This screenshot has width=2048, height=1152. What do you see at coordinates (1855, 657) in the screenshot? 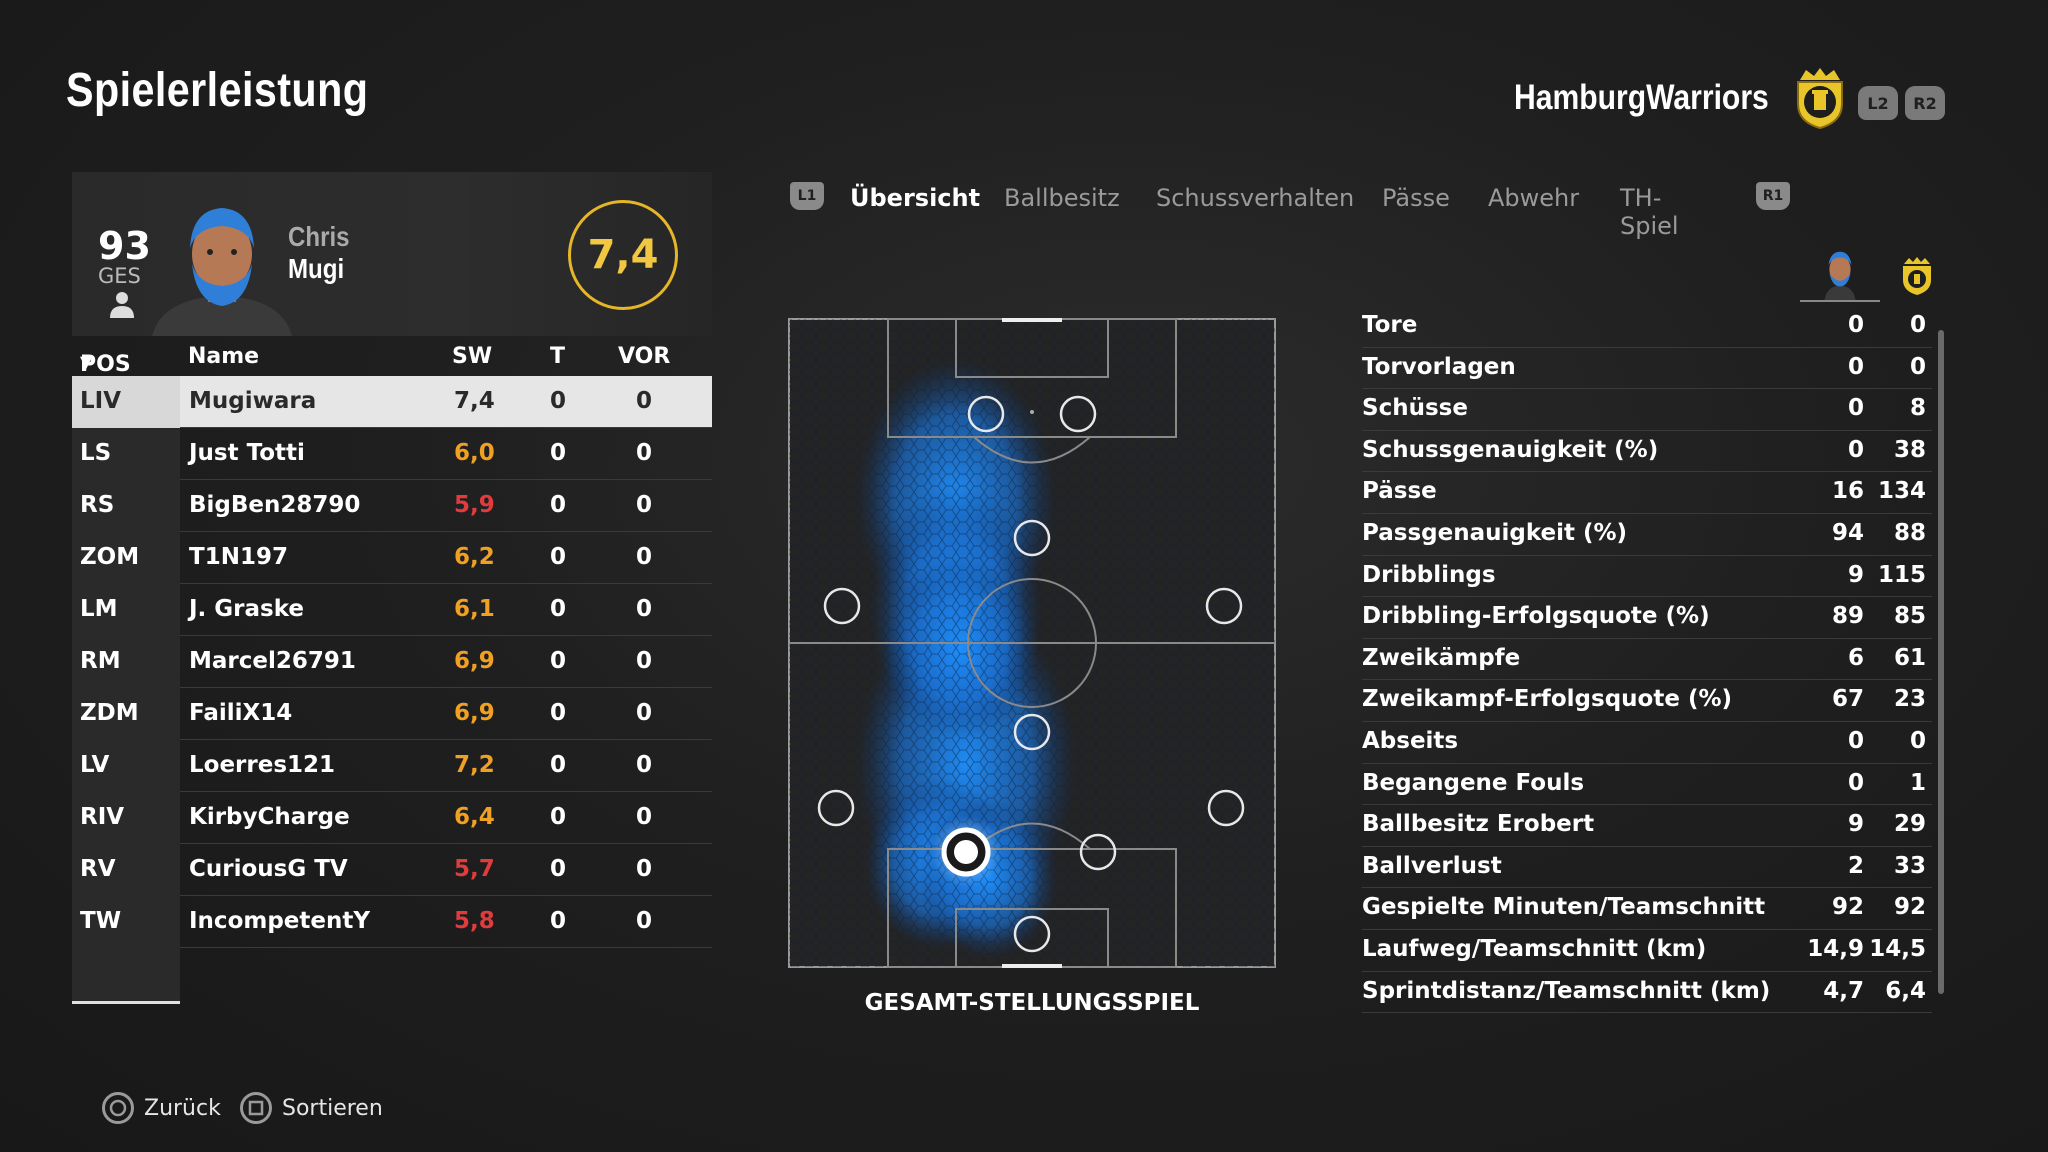
I see `stat-player-value: 6` at bounding box center [1855, 657].